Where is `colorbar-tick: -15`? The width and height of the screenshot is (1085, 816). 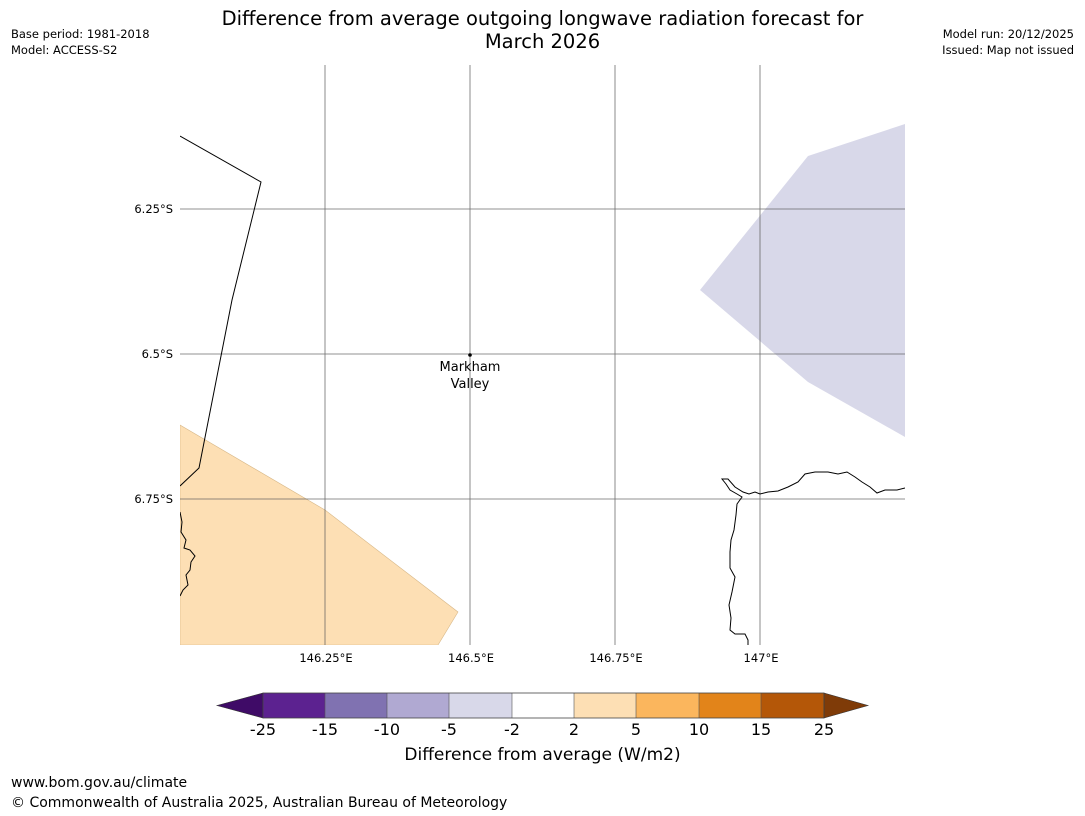 colorbar-tick: -15 is located at coordinates (325, 729).